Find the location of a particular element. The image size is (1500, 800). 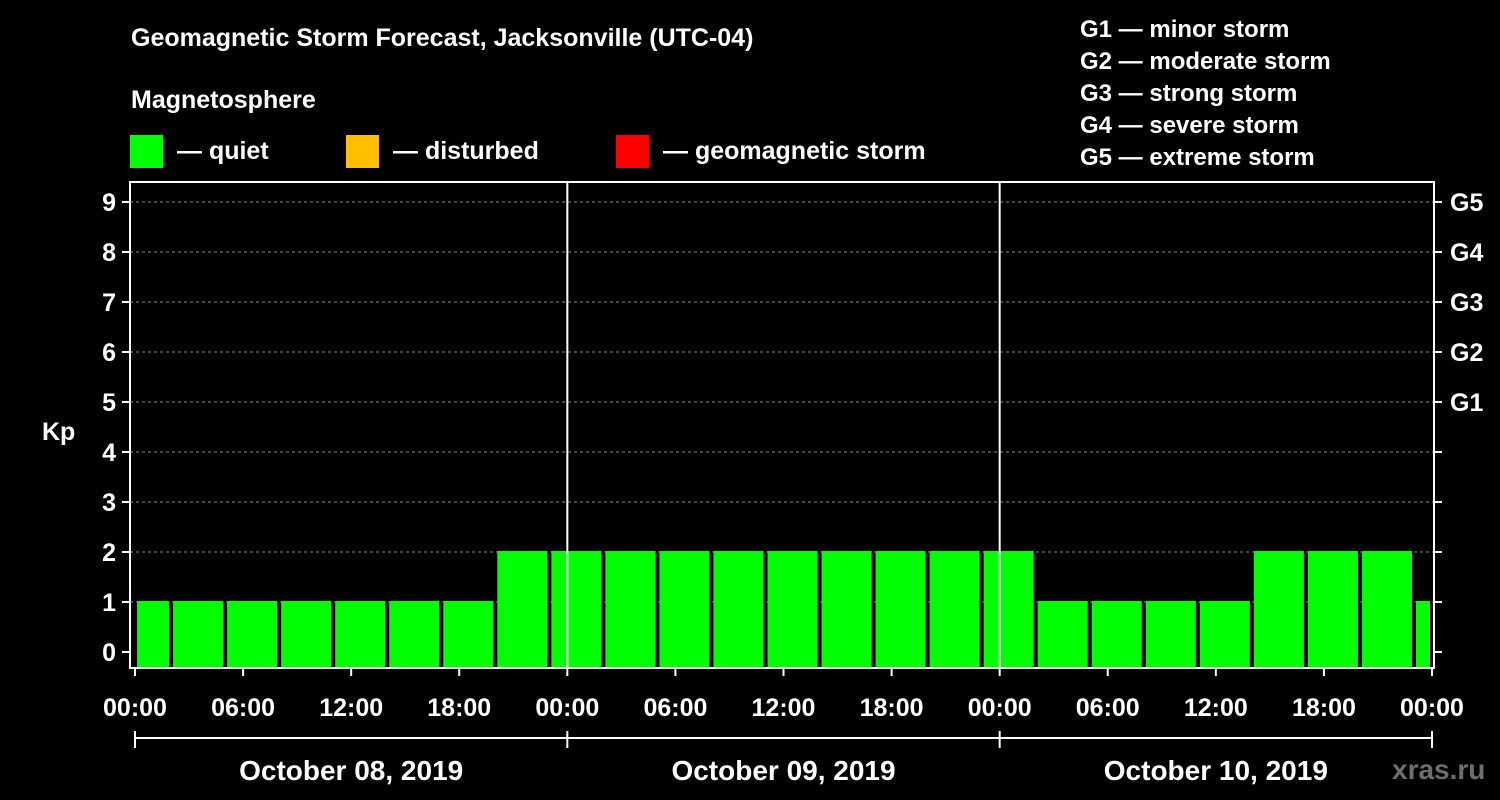

y-tick-label: 6 is located at coordinates (109, 353).